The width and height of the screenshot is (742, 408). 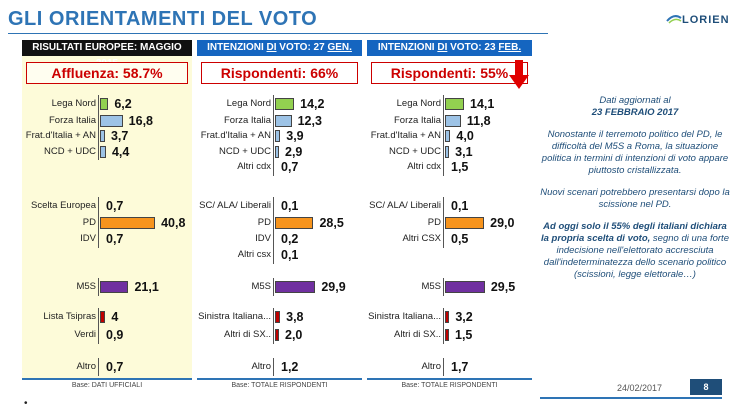 What do you see at coordinates (279, 255) in the screenshot?
I see `party-row: Altri csx 0,1` at bounding box center [279, 255].